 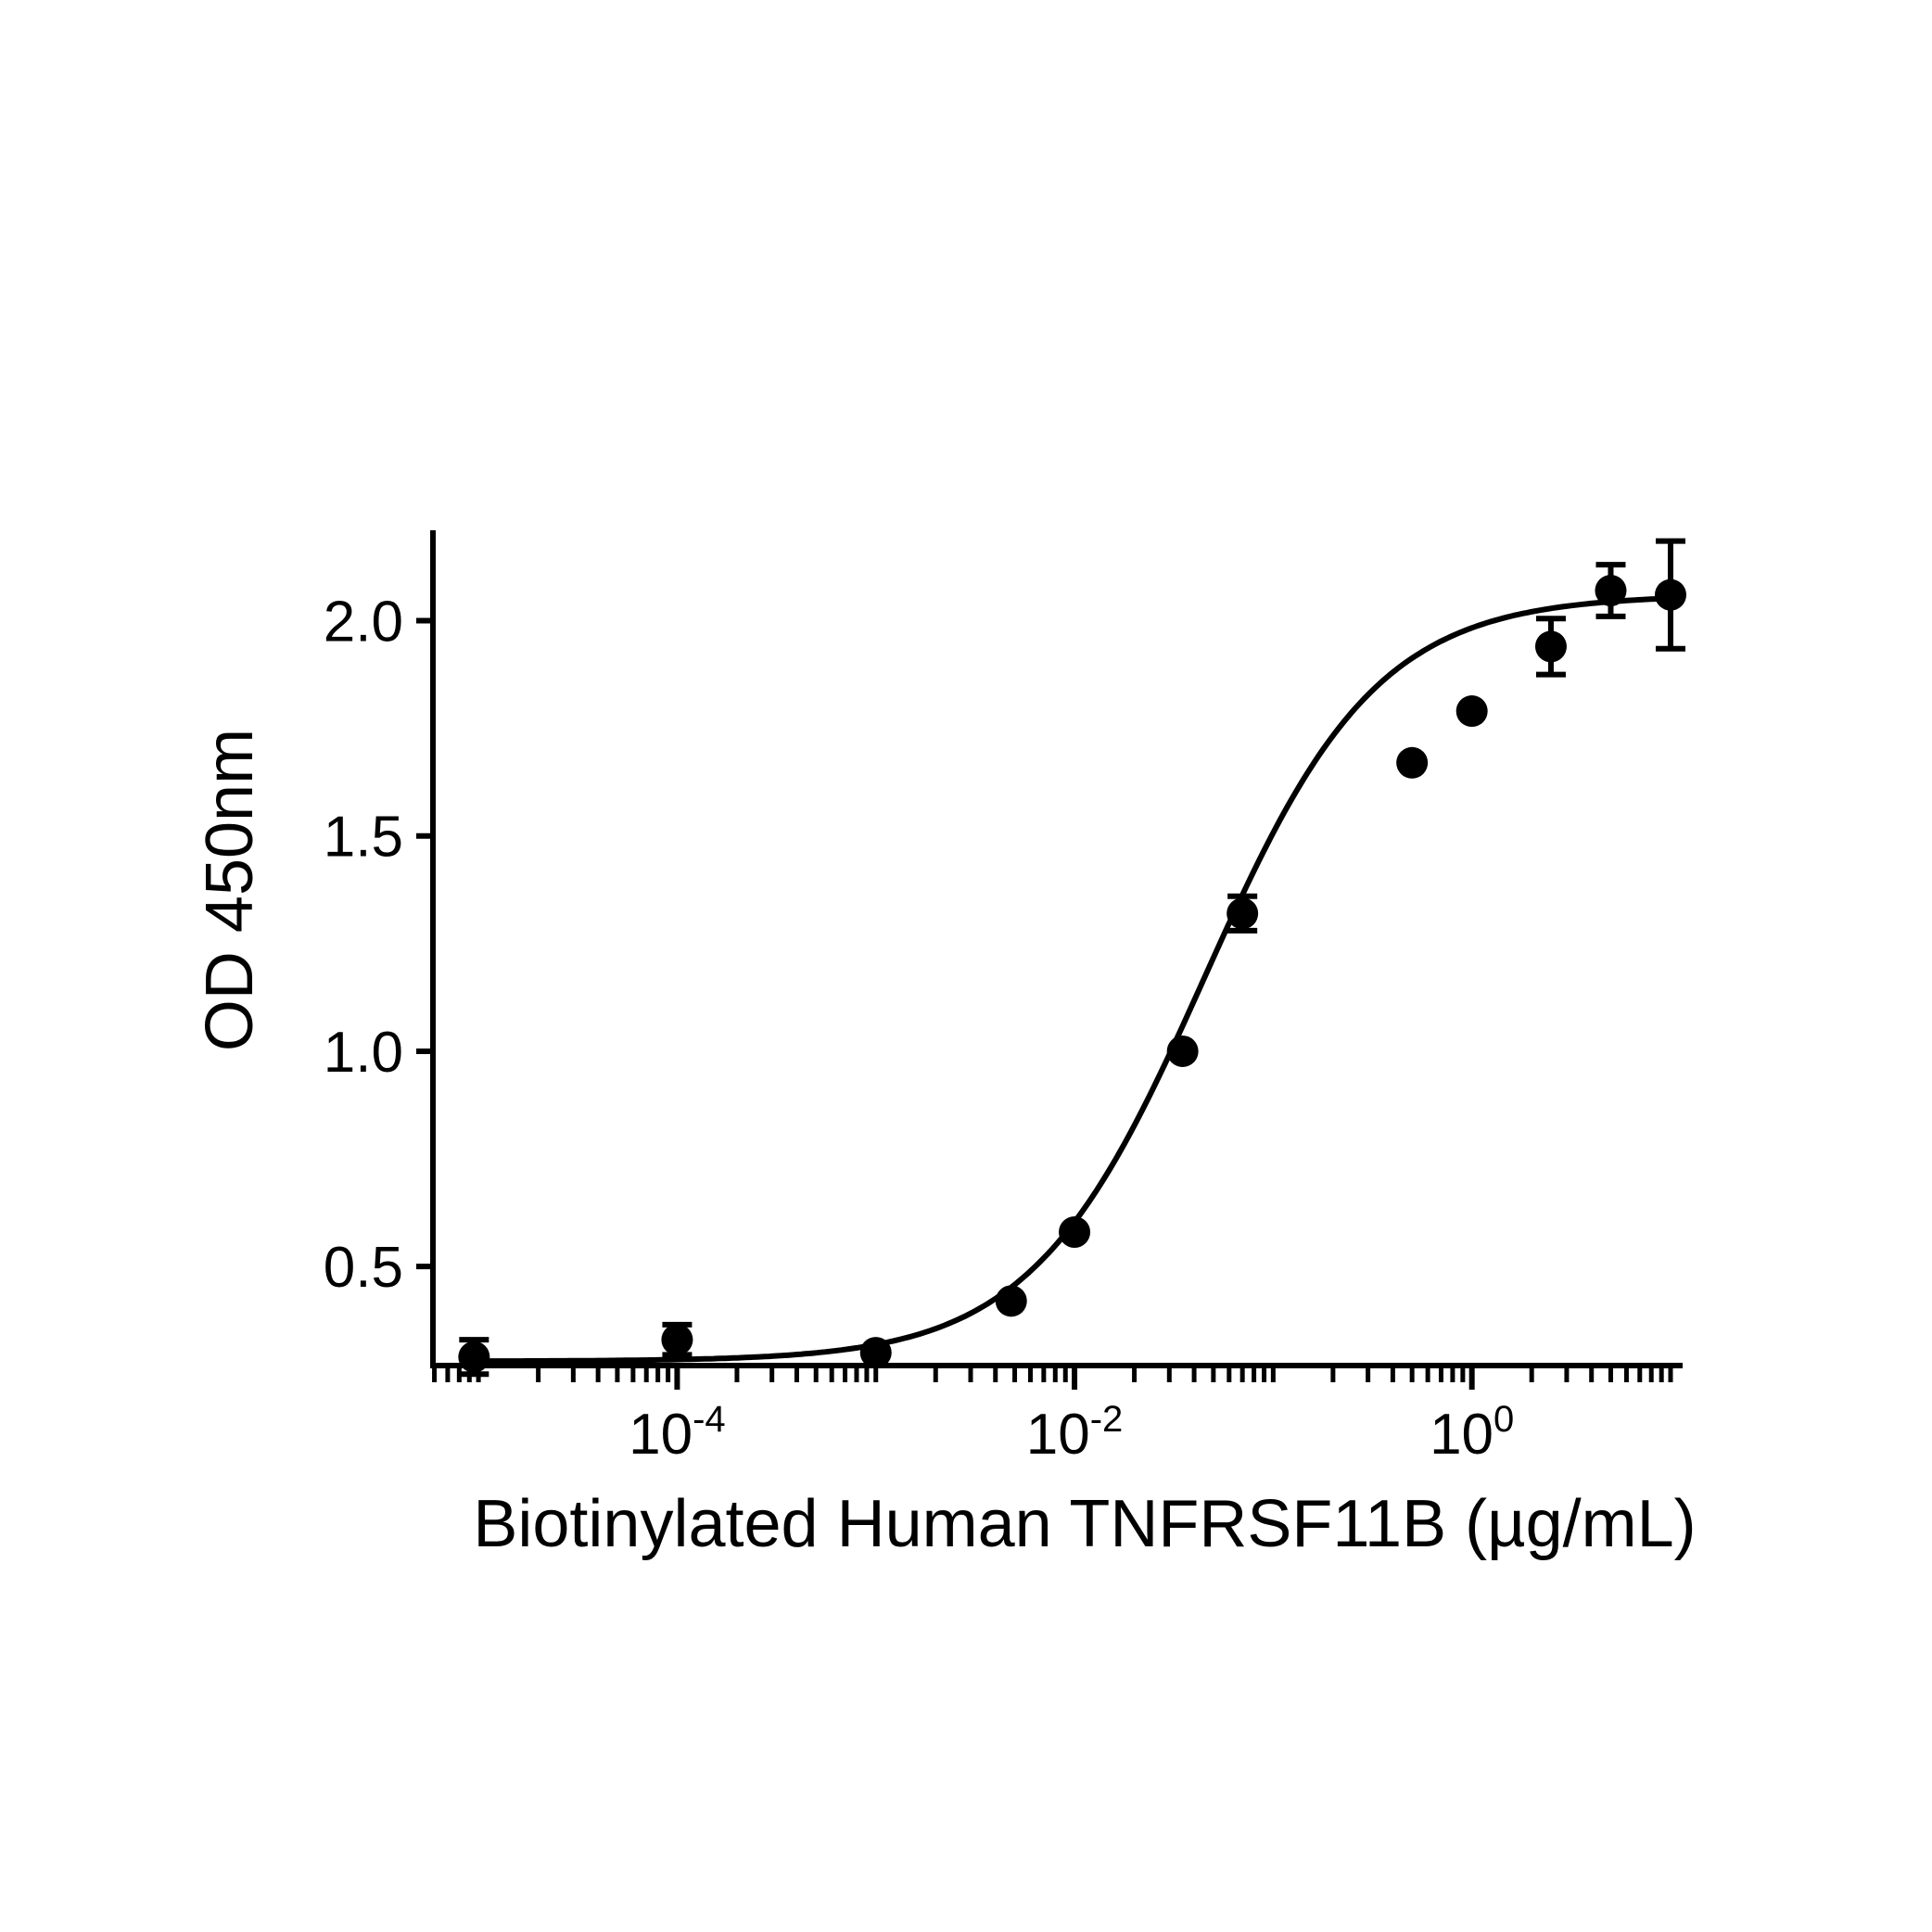 What do you see at coordinates (1075, 1433) in the screenshot?
I see `x-tick-label: 10⁻²` at bounding box center [1075, 1433].